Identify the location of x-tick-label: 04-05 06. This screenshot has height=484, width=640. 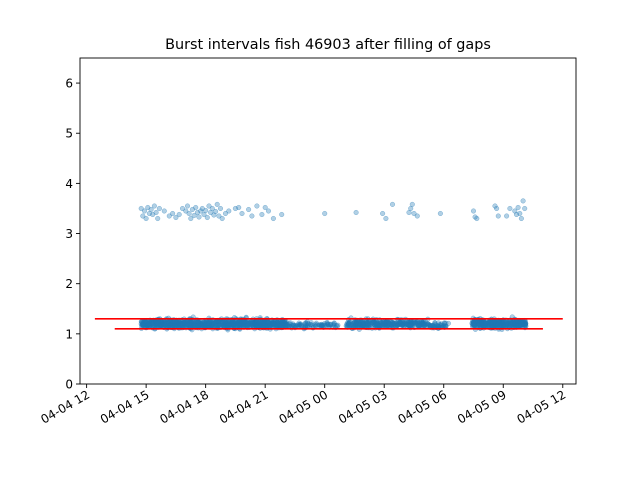
(423, 406).